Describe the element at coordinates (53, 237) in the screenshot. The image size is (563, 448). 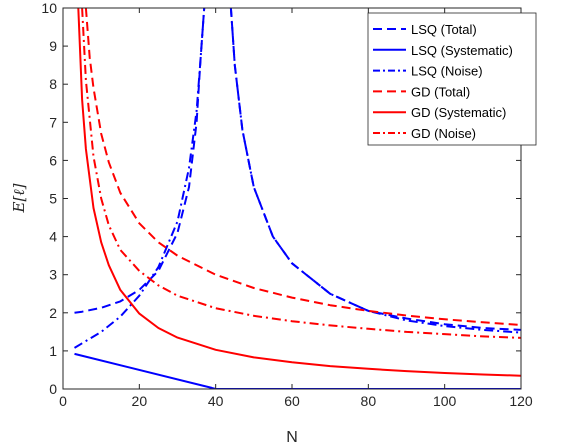
I see `y-tick-label: 4` at that location.